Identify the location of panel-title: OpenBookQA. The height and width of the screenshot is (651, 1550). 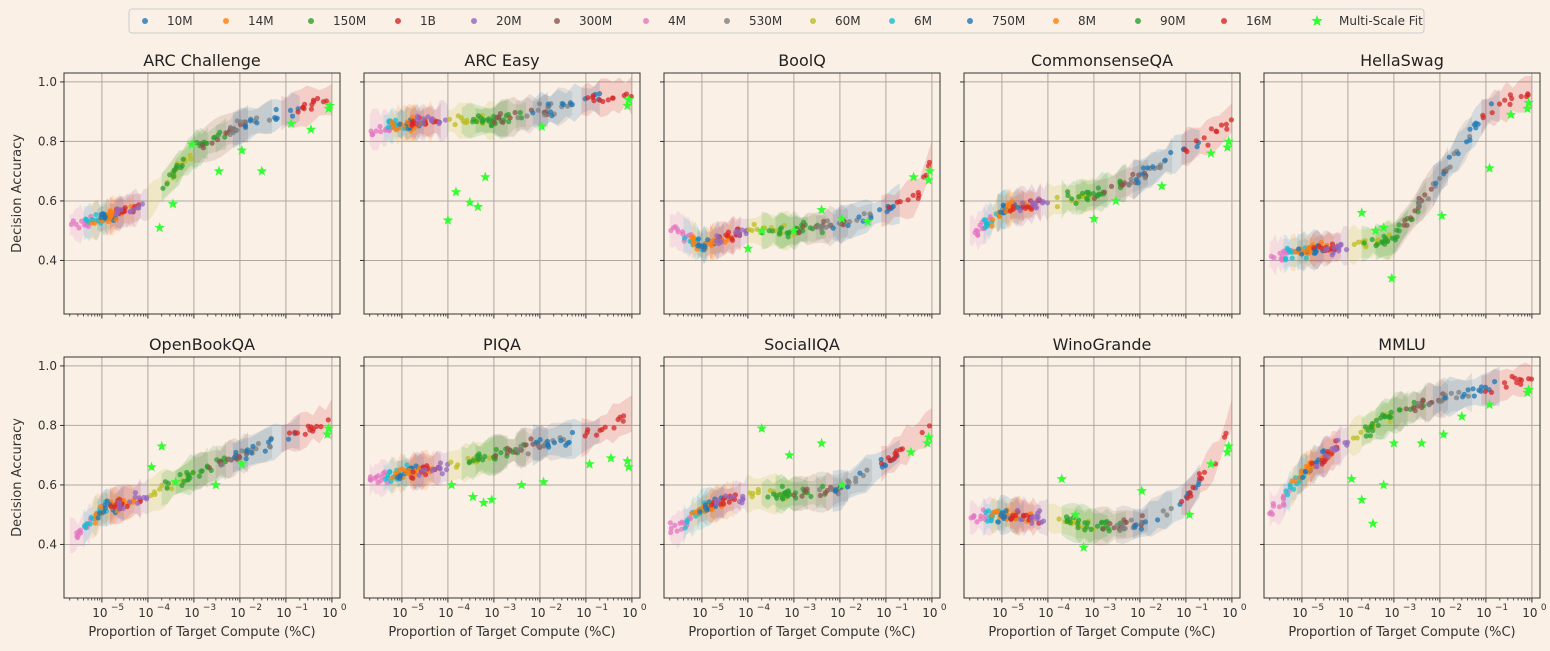
(202, 344).